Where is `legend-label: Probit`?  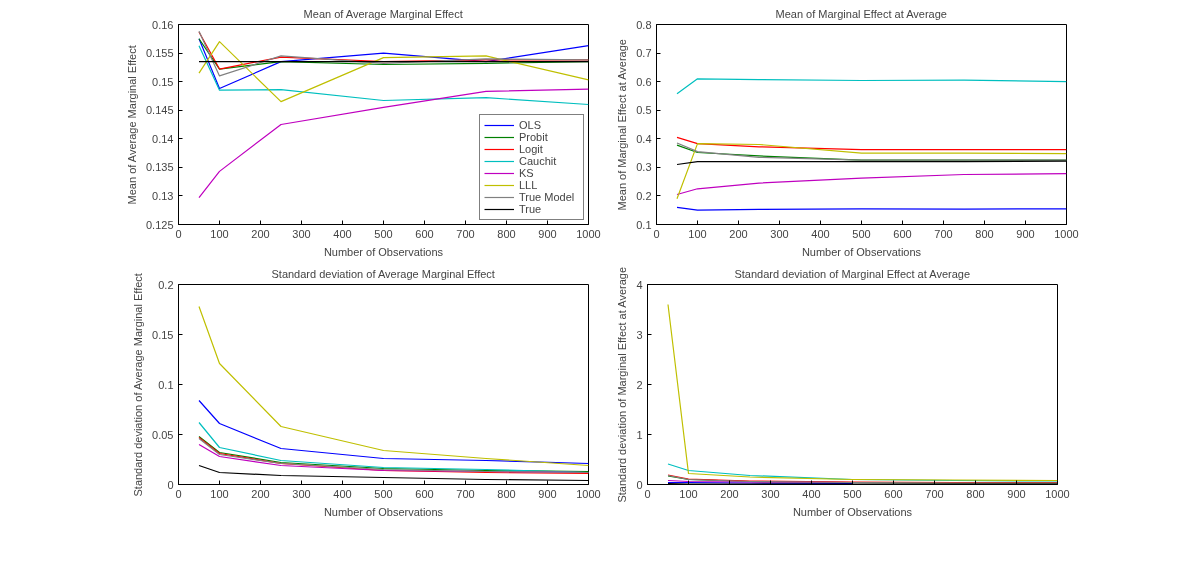
legend-label: Probit is located at coordinates (534, 137).